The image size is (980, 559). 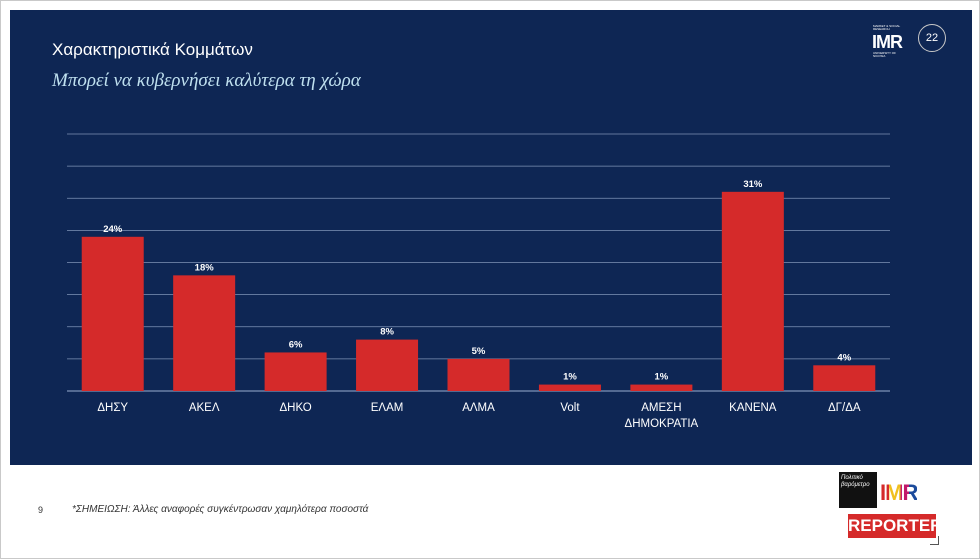 What do you see at coordinates (662, 377) in the screenshot?
I see `data-label-6: 1%` at bounding box center [662, 377].